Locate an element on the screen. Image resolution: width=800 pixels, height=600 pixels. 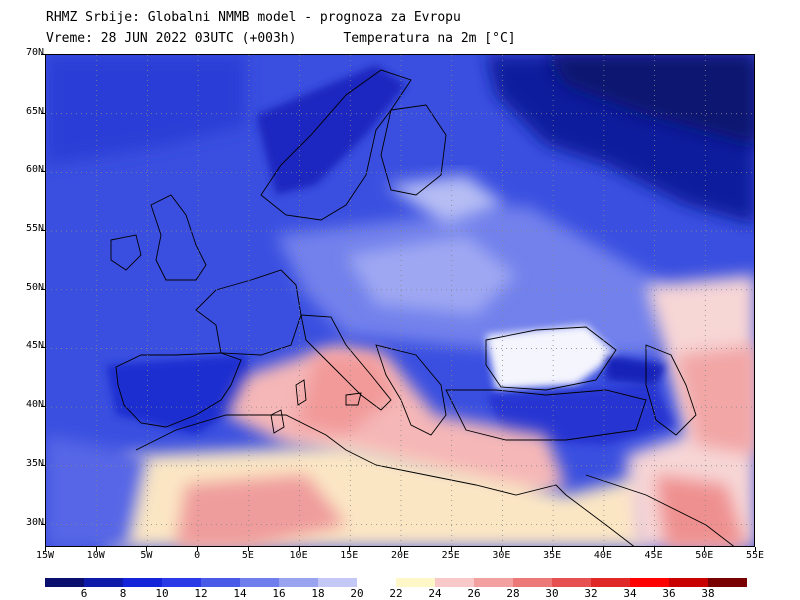
colorbar-label: 24 is located at coordinates (435, 593).